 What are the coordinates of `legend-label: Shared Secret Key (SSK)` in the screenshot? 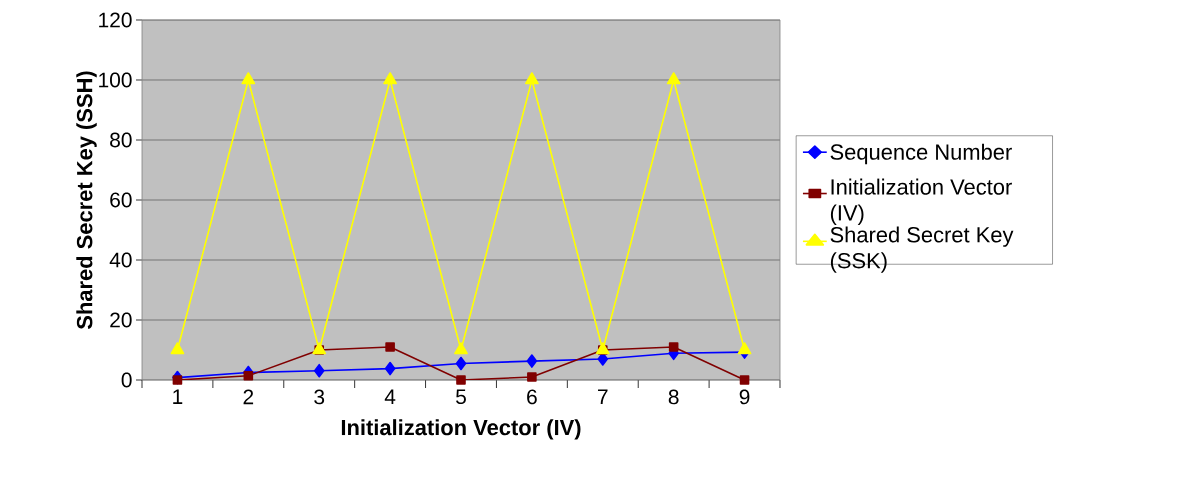 It's located at (922, 249).